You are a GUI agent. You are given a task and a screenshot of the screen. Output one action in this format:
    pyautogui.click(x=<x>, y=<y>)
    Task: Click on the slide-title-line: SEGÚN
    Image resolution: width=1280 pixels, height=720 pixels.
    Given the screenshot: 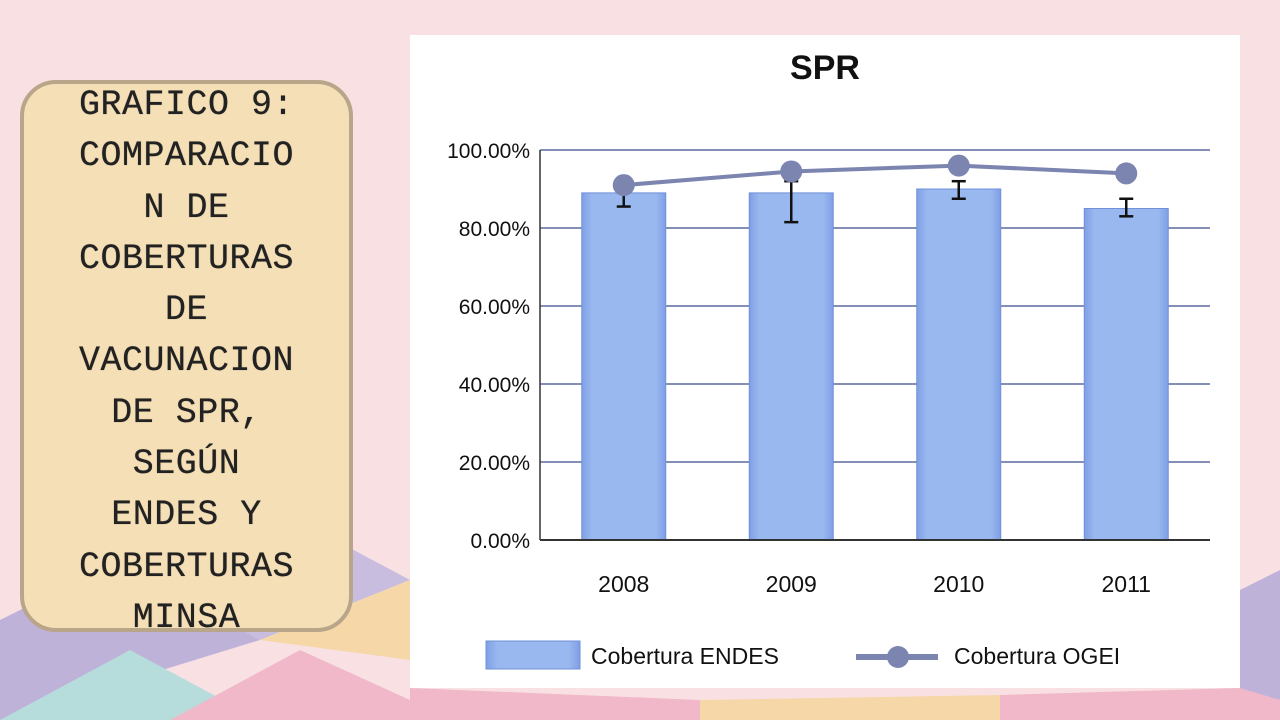 What is the action you would take?
    pyautogui.click(x=186, y=464)
    